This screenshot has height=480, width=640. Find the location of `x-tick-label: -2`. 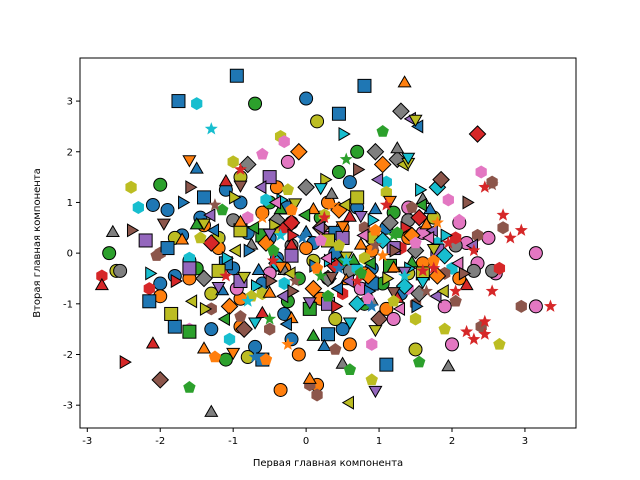

x-tick-label: -2 is located at coordinates (160, 441).